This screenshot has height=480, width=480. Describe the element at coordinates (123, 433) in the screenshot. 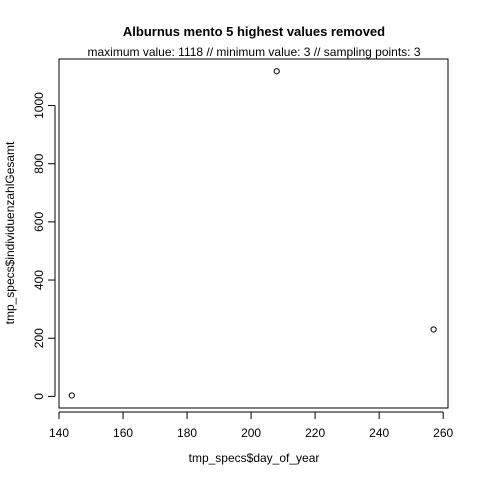

I see `x-tick-label: 160` at that location.